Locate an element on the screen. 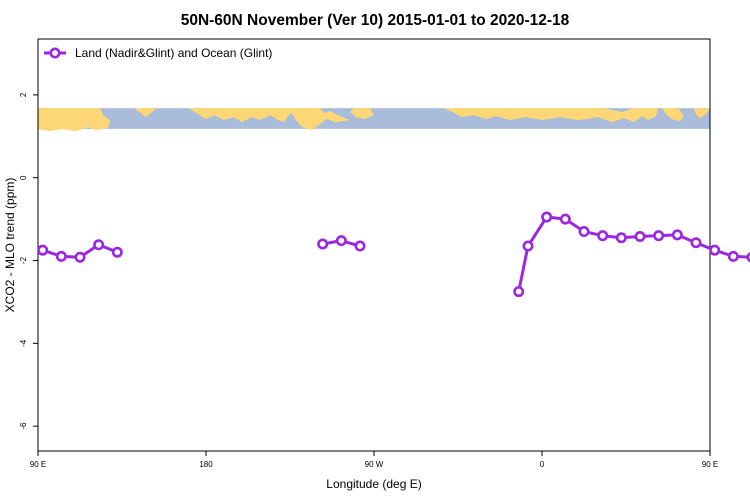 The image size is (750, 500). y-tick-label: 2 is located at coordinates (23, 94).